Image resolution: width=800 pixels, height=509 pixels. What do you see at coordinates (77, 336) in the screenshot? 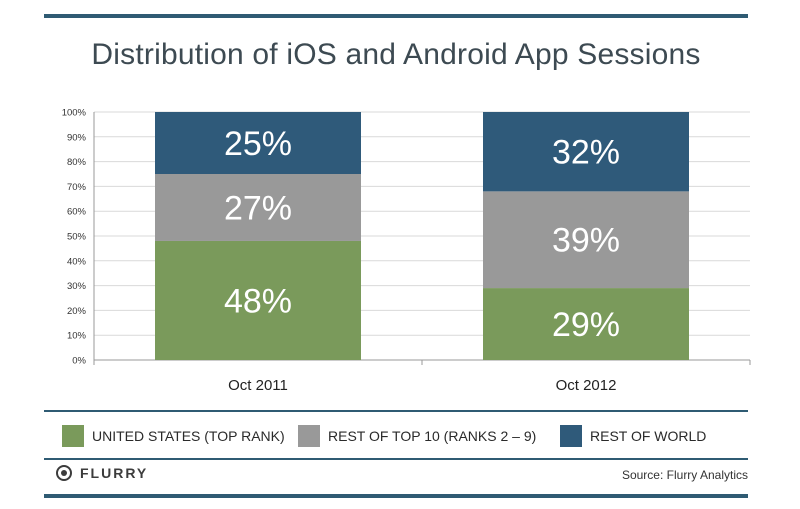
I see `y-tick-label: 10%` at bounding box center [77, 336].